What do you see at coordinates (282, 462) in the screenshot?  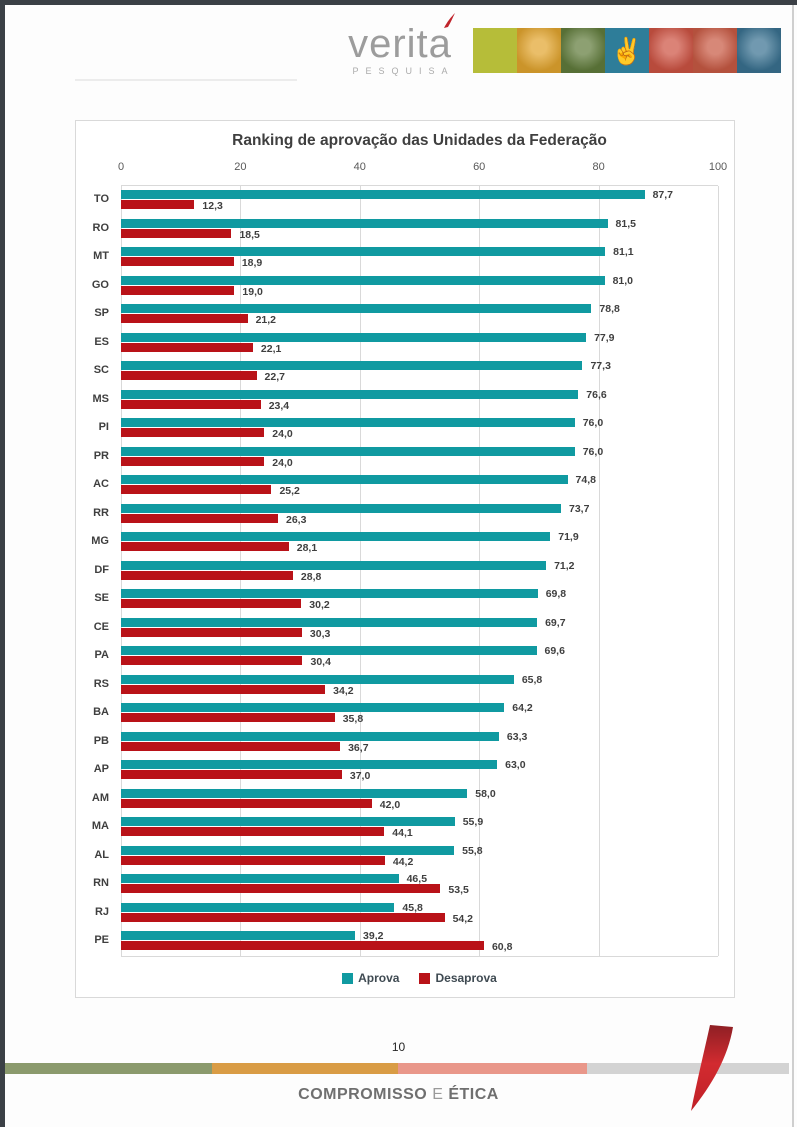 I see `desaprova-value-label: 24,0` at bounding box center [282, 462].